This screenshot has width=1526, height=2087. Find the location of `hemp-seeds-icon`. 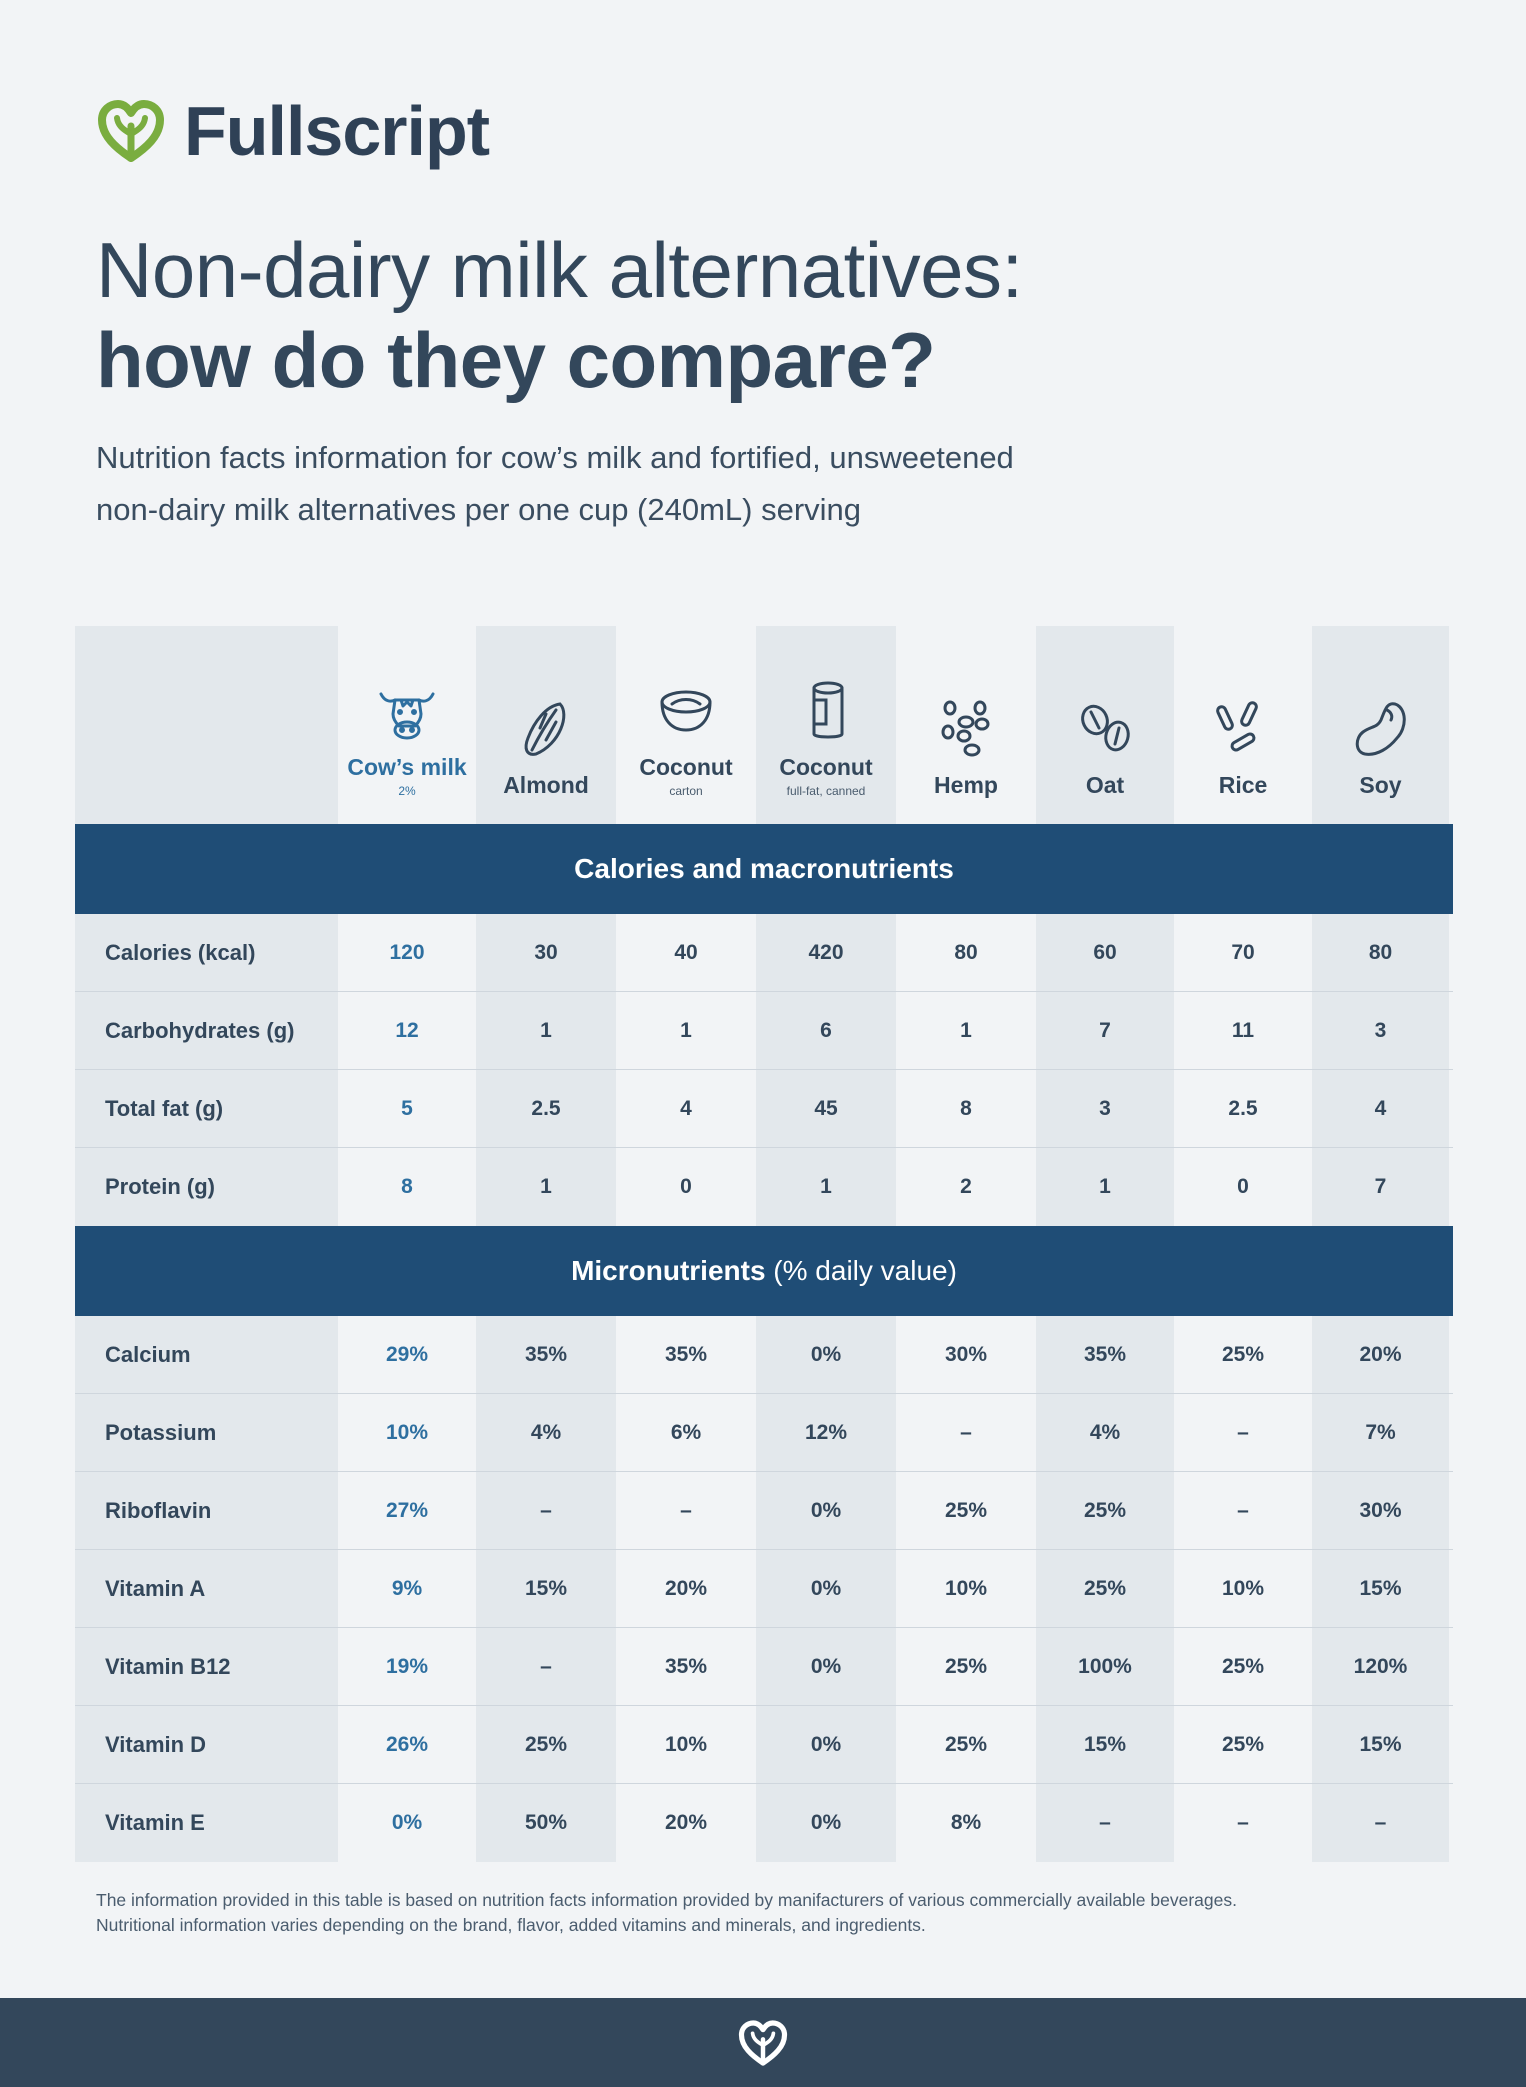

hemp-seeds-icon is located at coordinates (965, 728).